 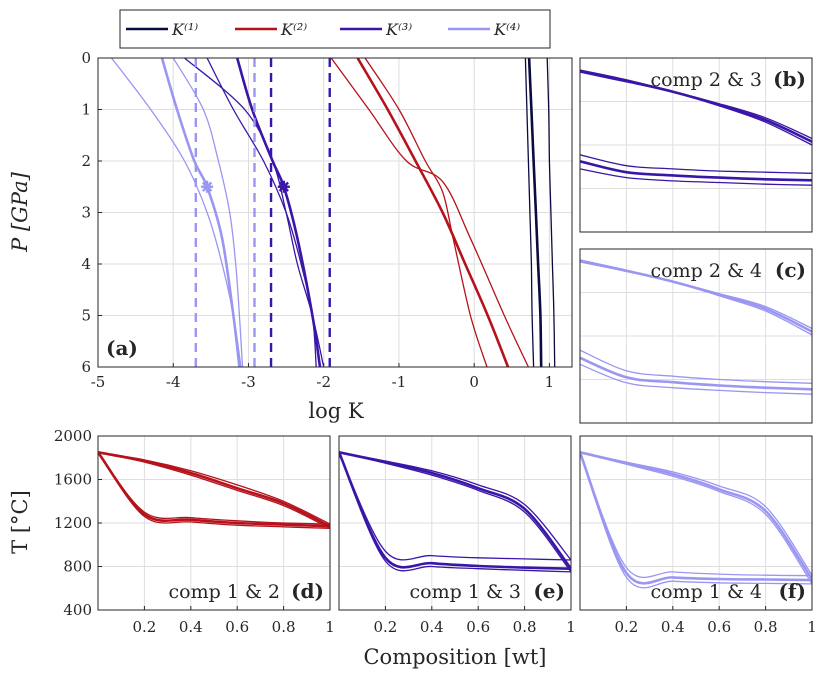 I want to click on legend-label-1: K⁽¹⁾, so click(x=184, y=29).